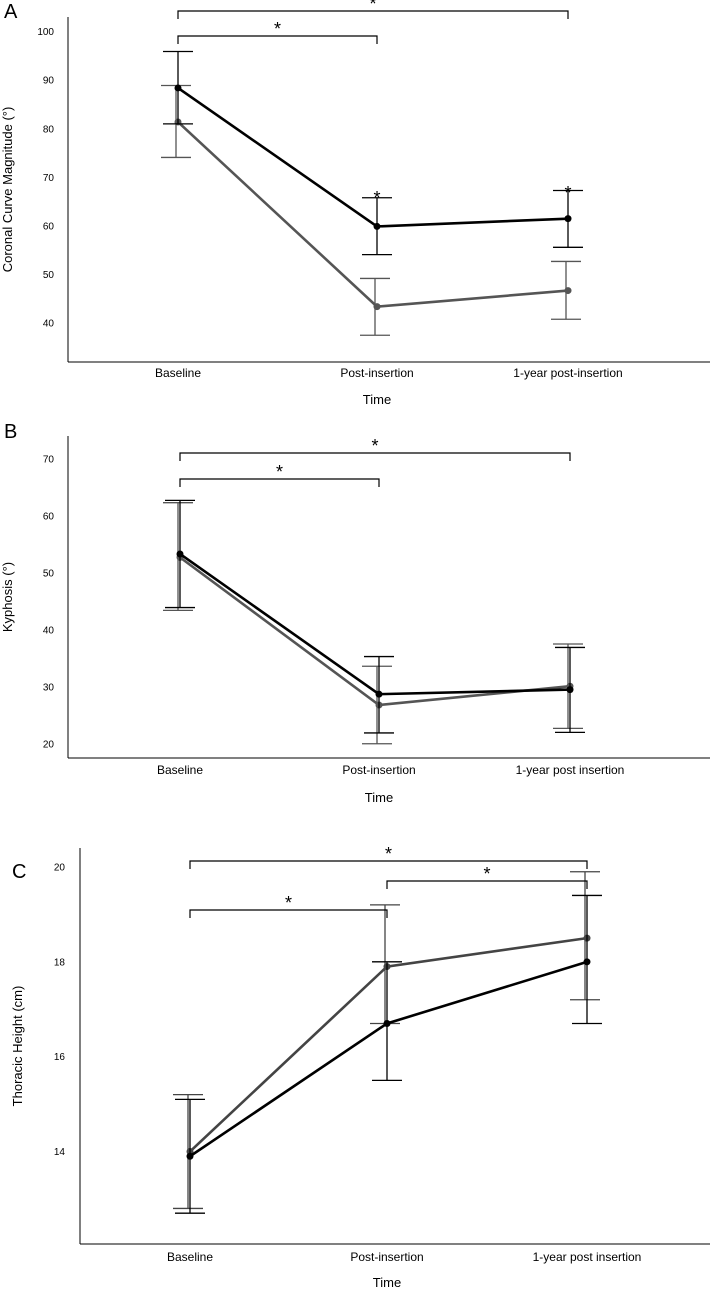 Image resolution: width=720 pixels, height=1289 pixels. What do you see at coordinates (49, 81) in the screenshot?
I see `y-tick-label: 90` at bounding box center [49, 81].